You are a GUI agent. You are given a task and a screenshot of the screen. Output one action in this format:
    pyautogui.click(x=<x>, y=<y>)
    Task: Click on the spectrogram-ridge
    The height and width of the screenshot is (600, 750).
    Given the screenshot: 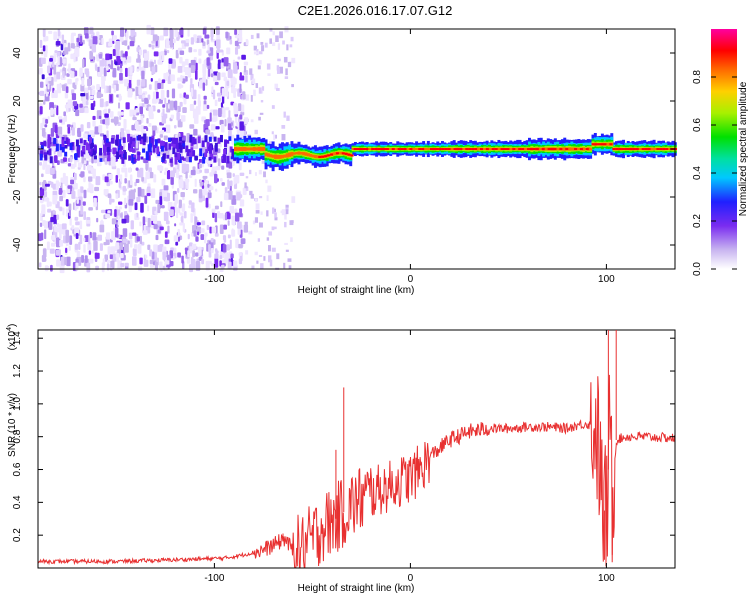 What is the action you would take?
    pyautogui.click(x=358, y=152)
    